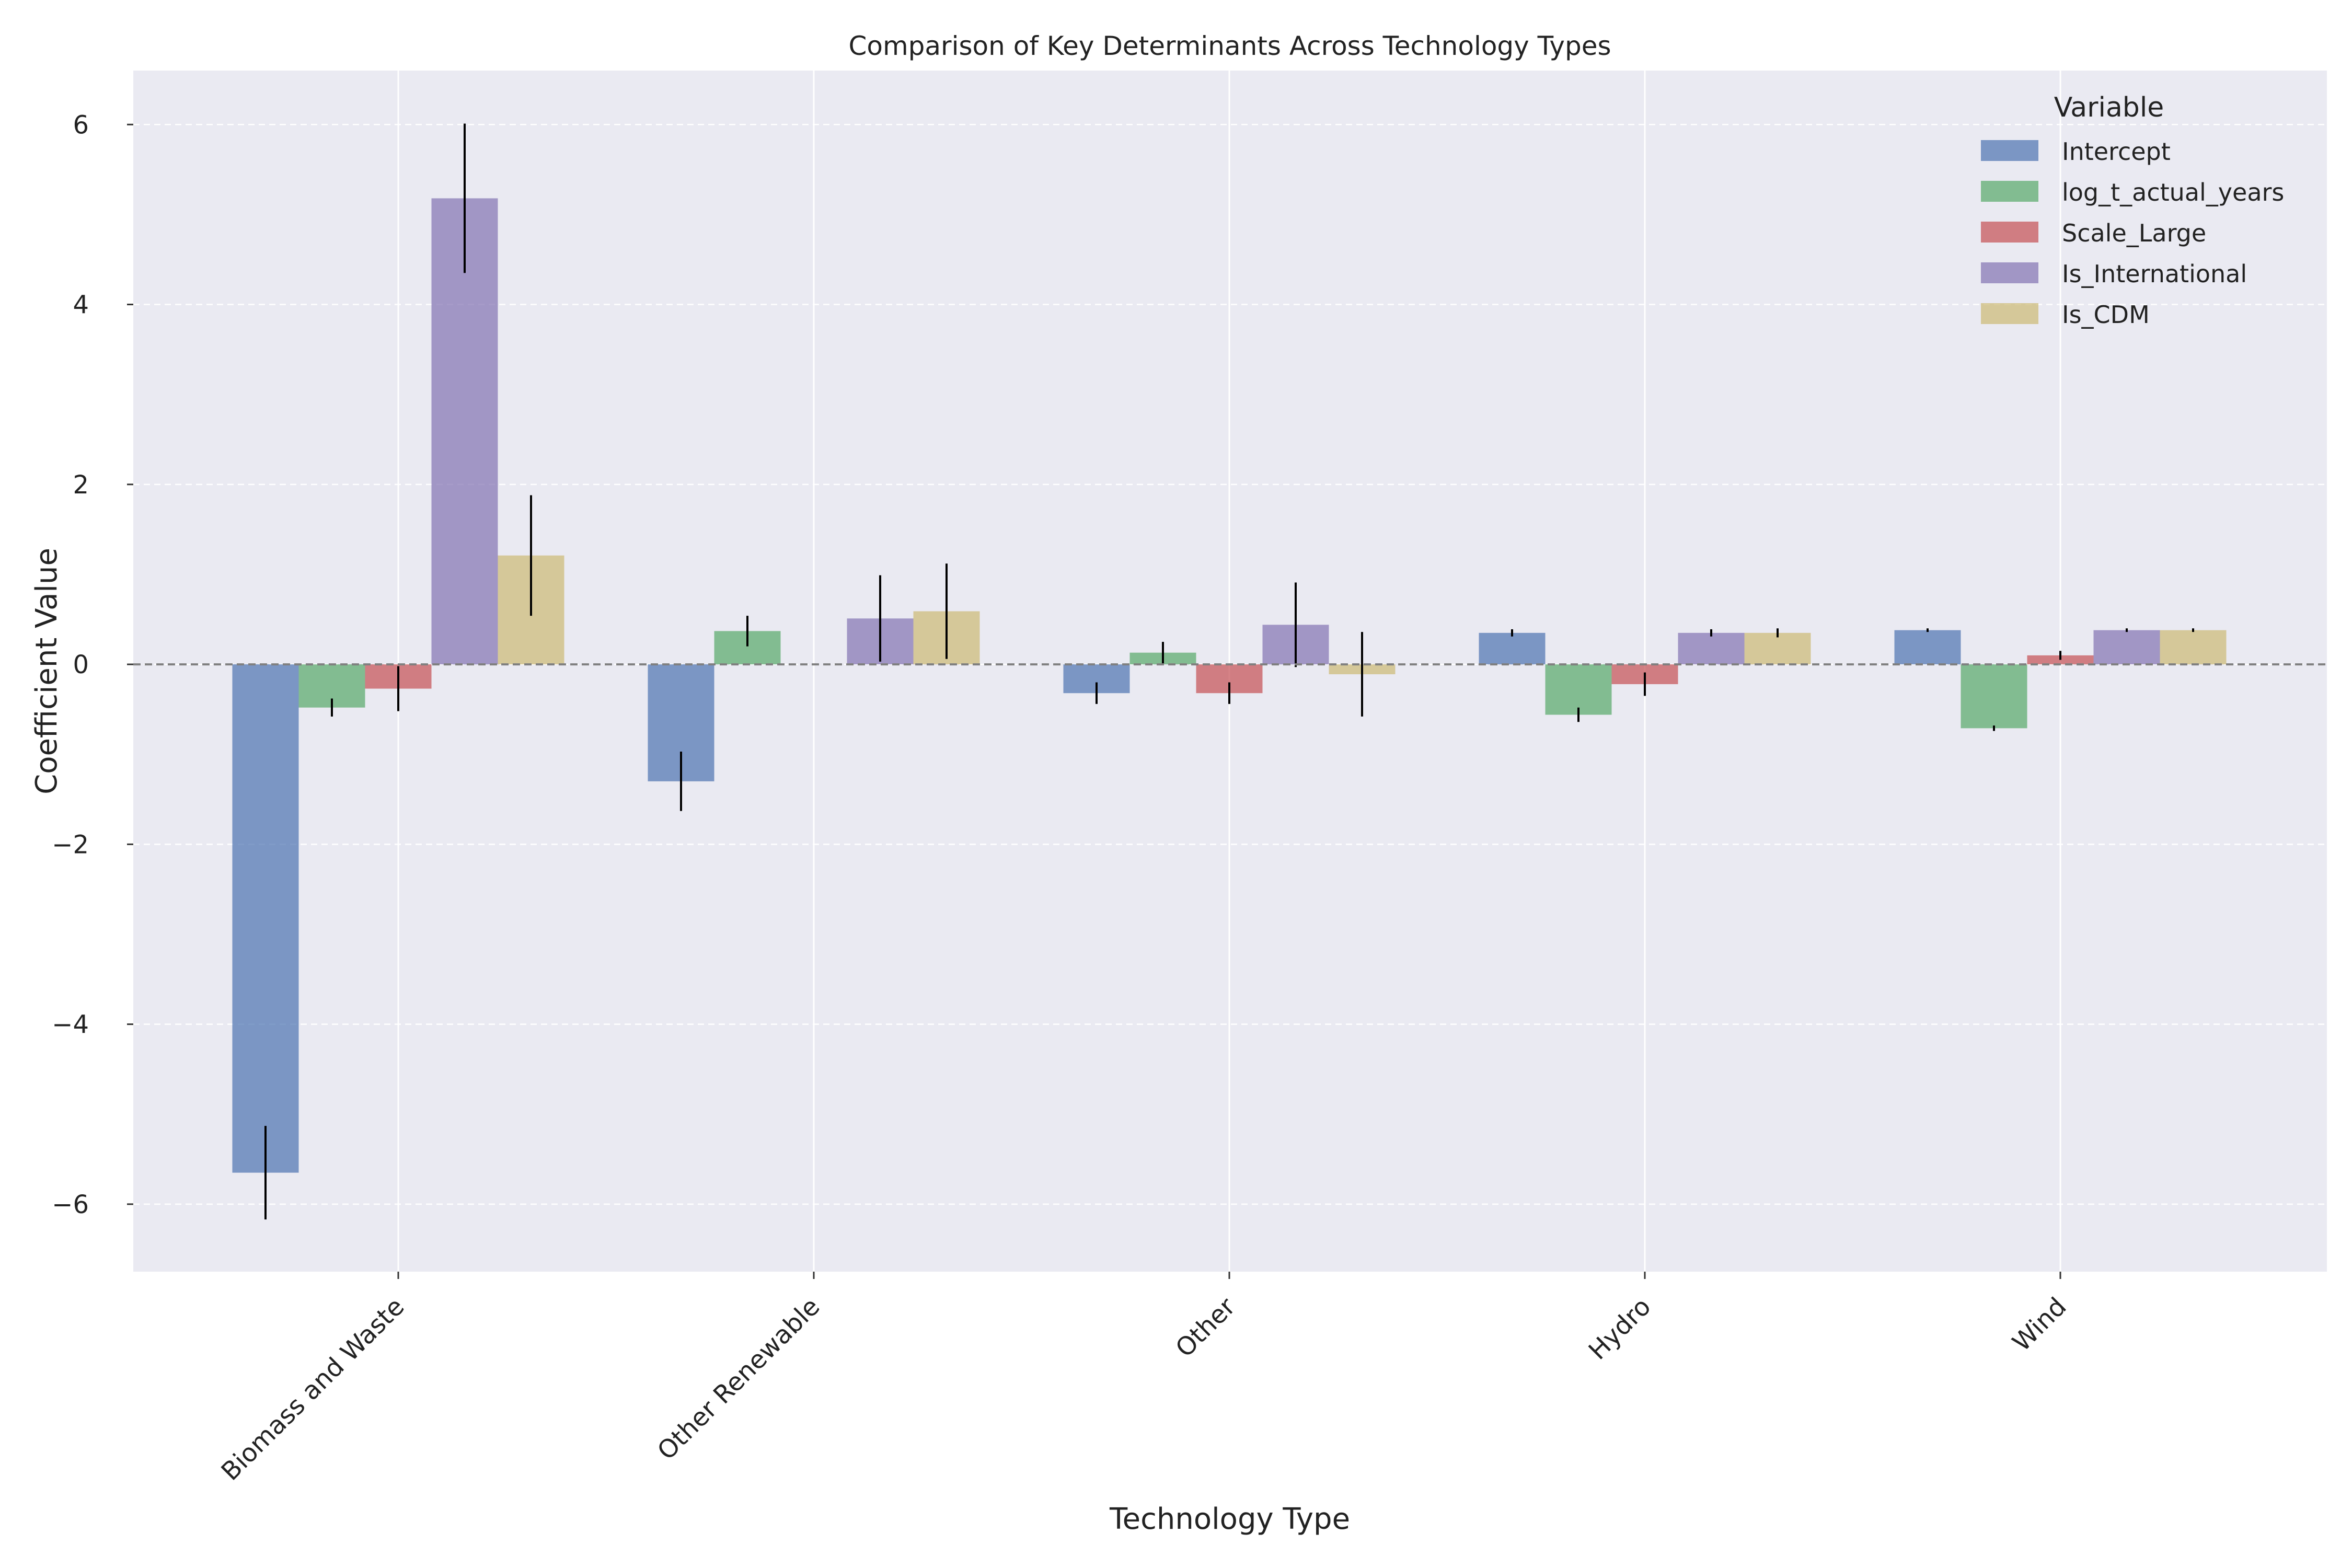  What do you see at coordinates (2173, 192) in the screenshot?
I see `legend-label: log_t_actual_years` at bounding box center [2173, 192].